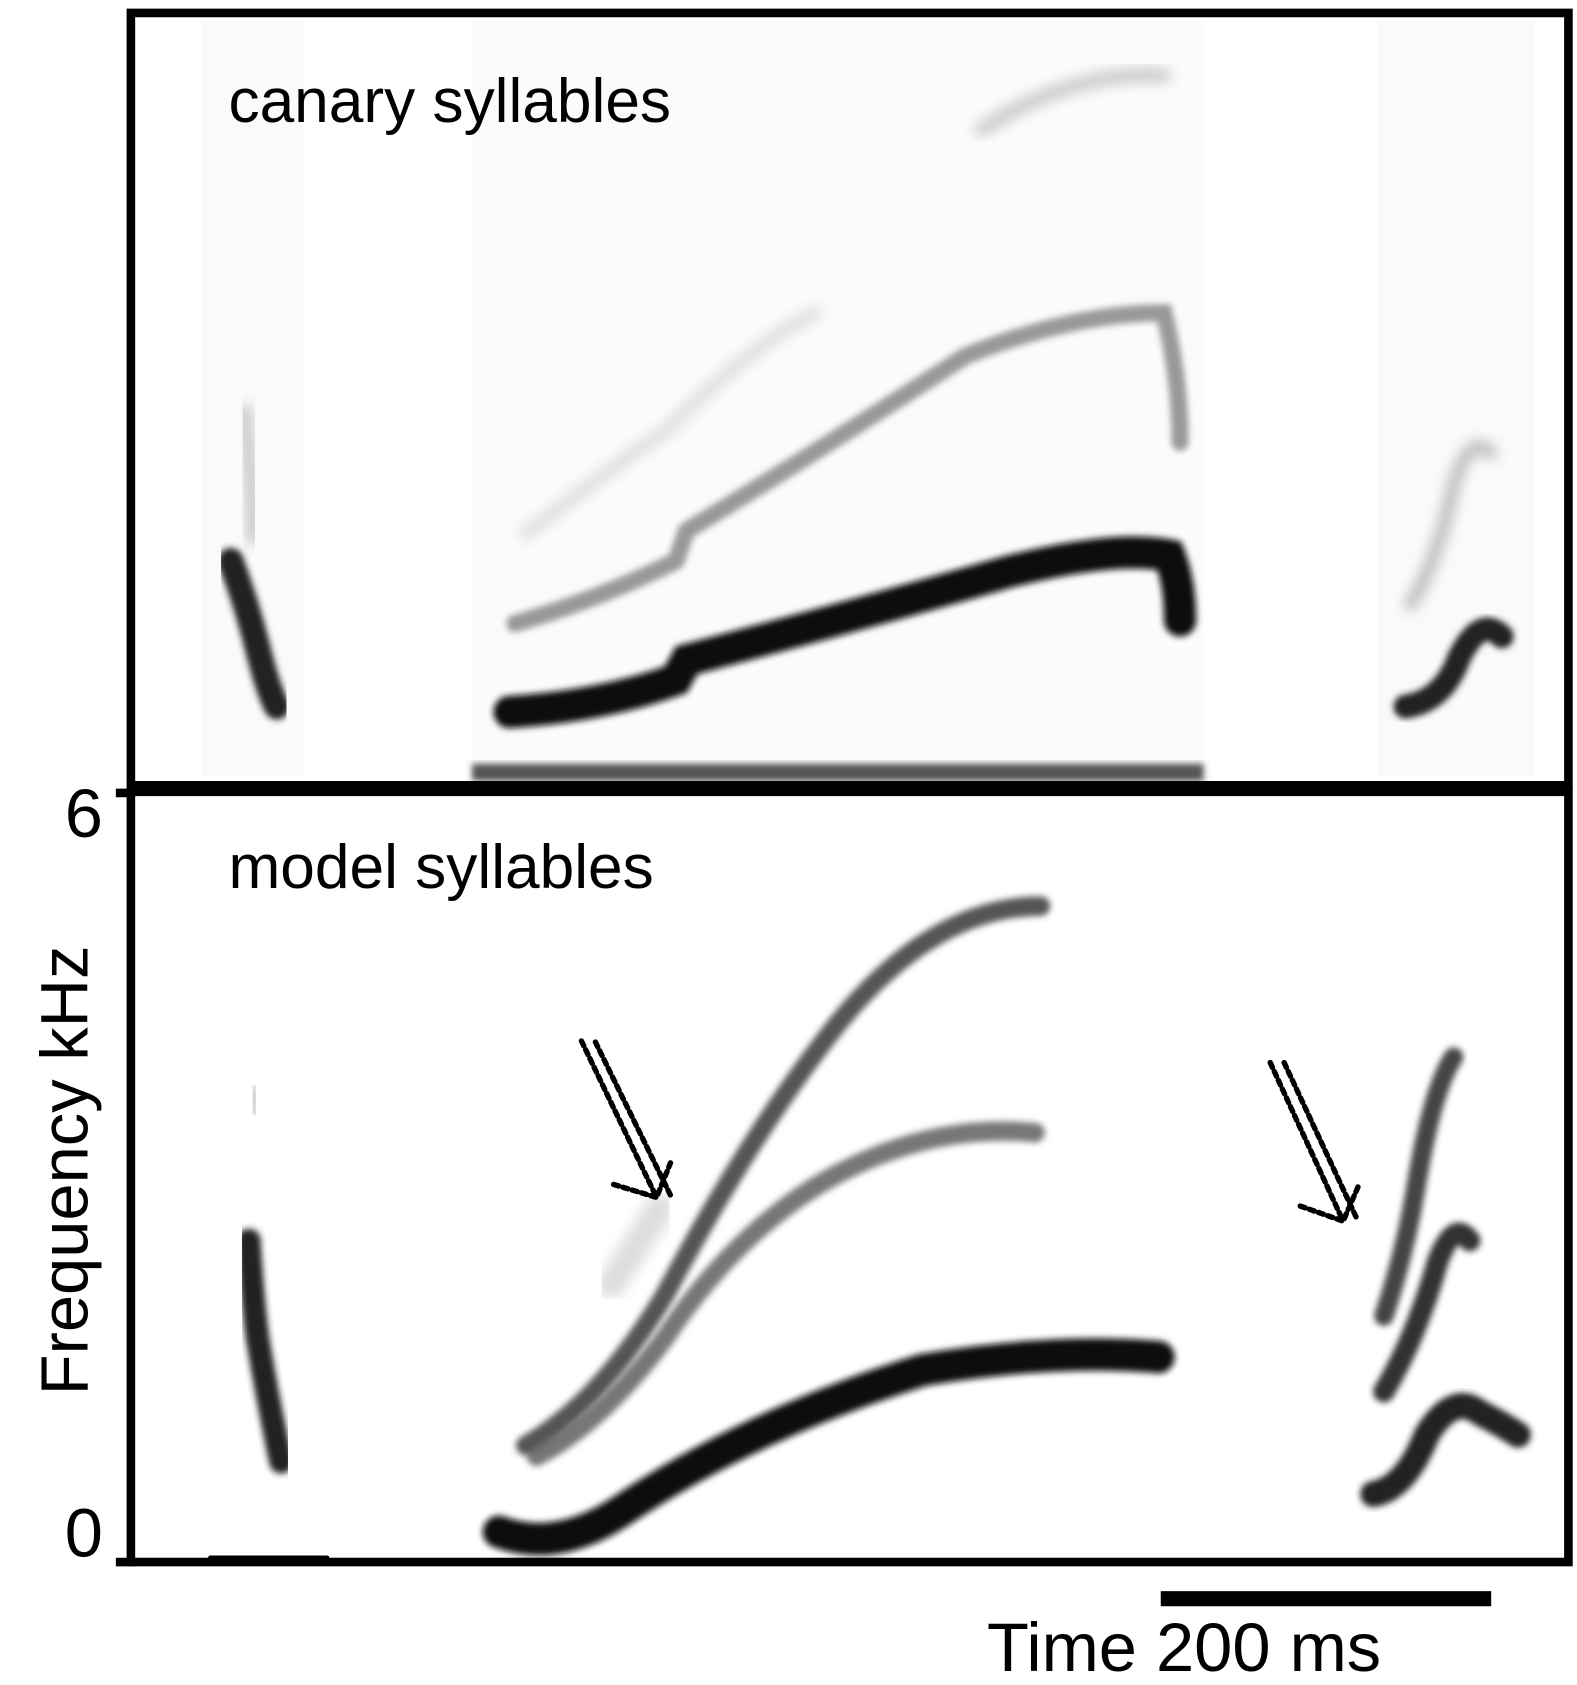  Describe the element at coordinates (1184, 1647) in the screenshot. I see `x-axis-label: Time 200 ms` at that location.